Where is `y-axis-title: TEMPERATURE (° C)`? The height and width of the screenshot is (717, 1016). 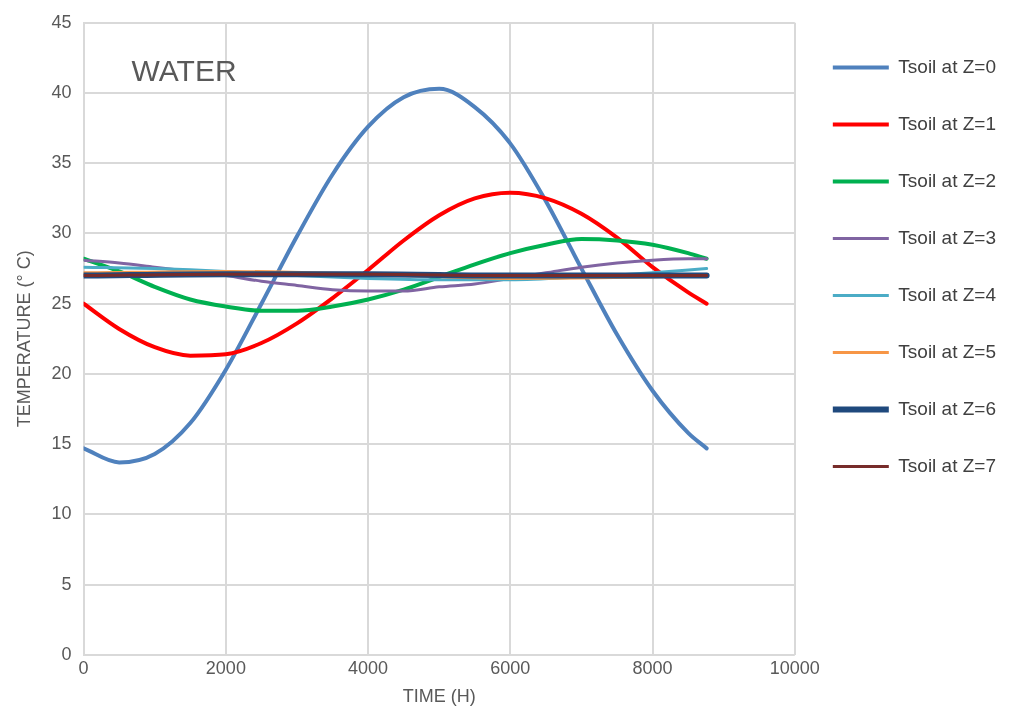
y-axis-title: TEMPERATURE (° C) is located at coordinates (23, 339).